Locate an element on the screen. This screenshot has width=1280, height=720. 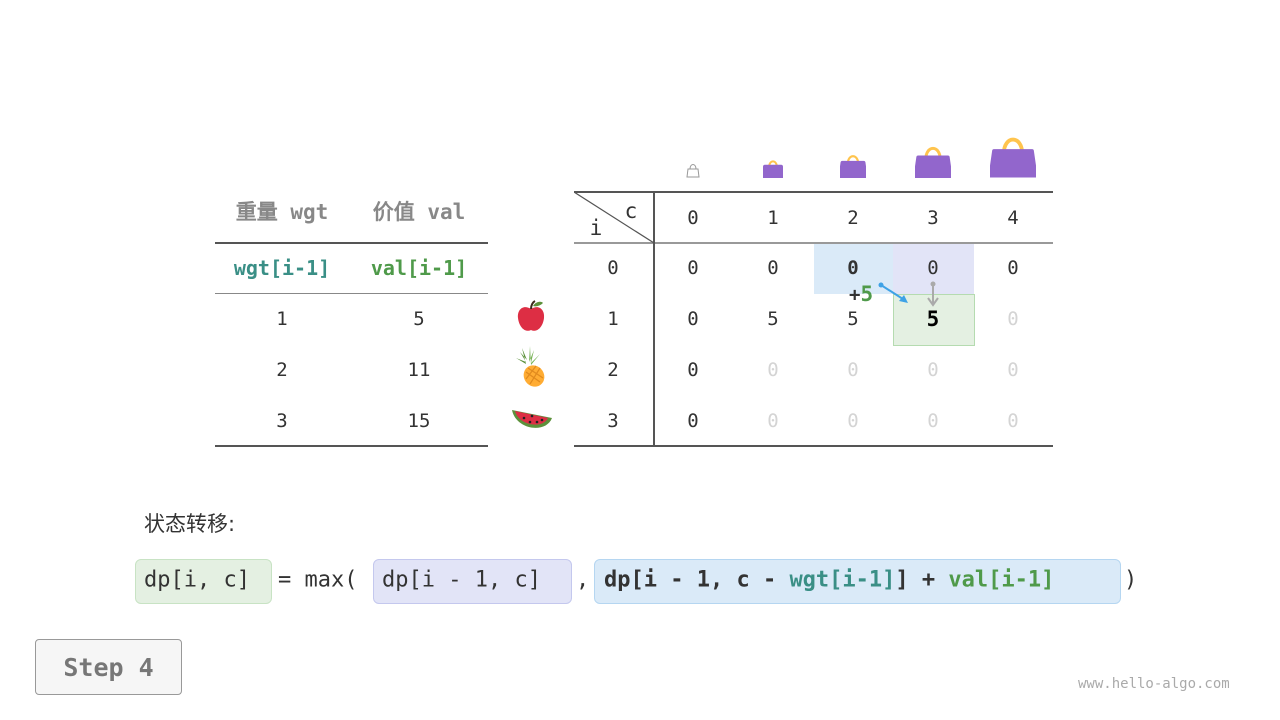
lhs-box is located at coordinates (203, 581).